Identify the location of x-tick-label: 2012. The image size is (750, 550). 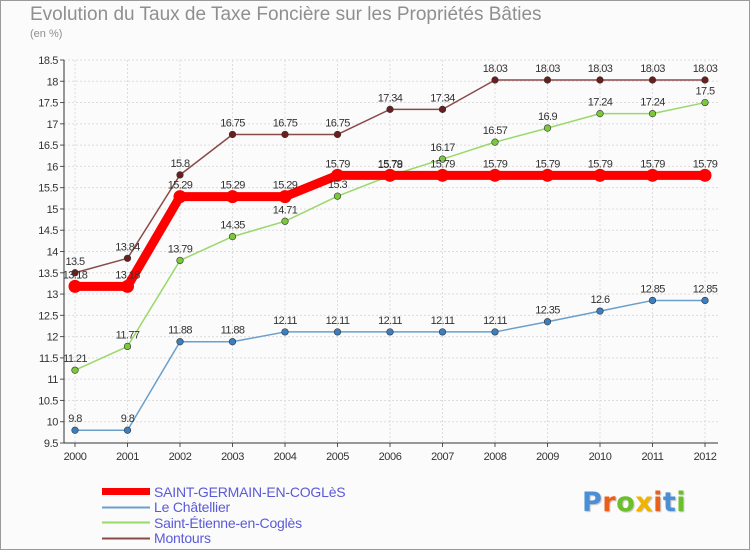
(705, 457).